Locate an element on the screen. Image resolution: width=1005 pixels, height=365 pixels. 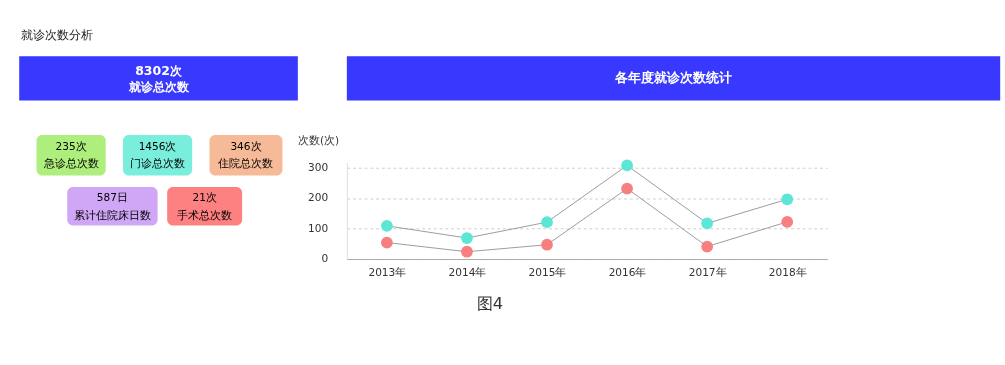
chart-title: 各年度就诊次数统计 is located at coordinates (673, 78).